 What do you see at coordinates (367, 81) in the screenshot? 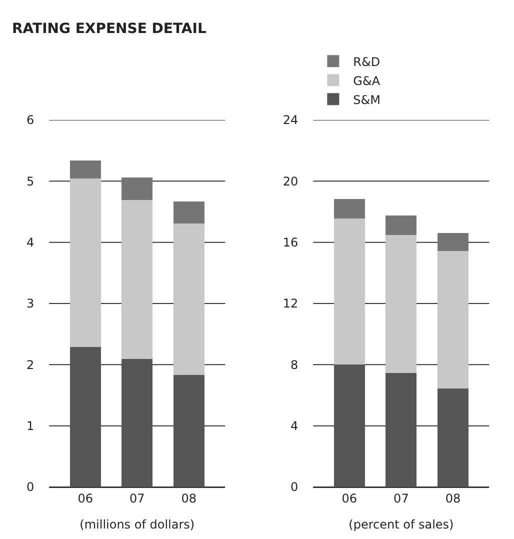
I see `legend-label: G&A` at bounding box center [367, 81].